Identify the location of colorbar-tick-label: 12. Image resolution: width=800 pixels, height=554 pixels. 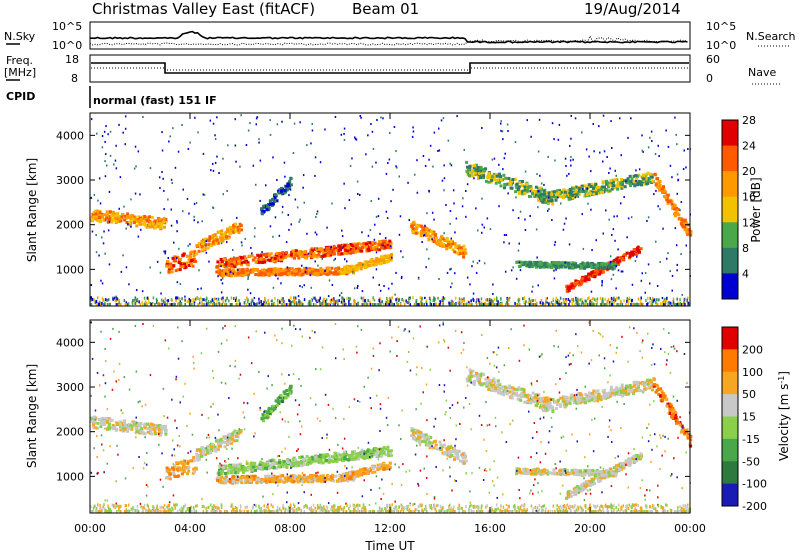
(749, 222).